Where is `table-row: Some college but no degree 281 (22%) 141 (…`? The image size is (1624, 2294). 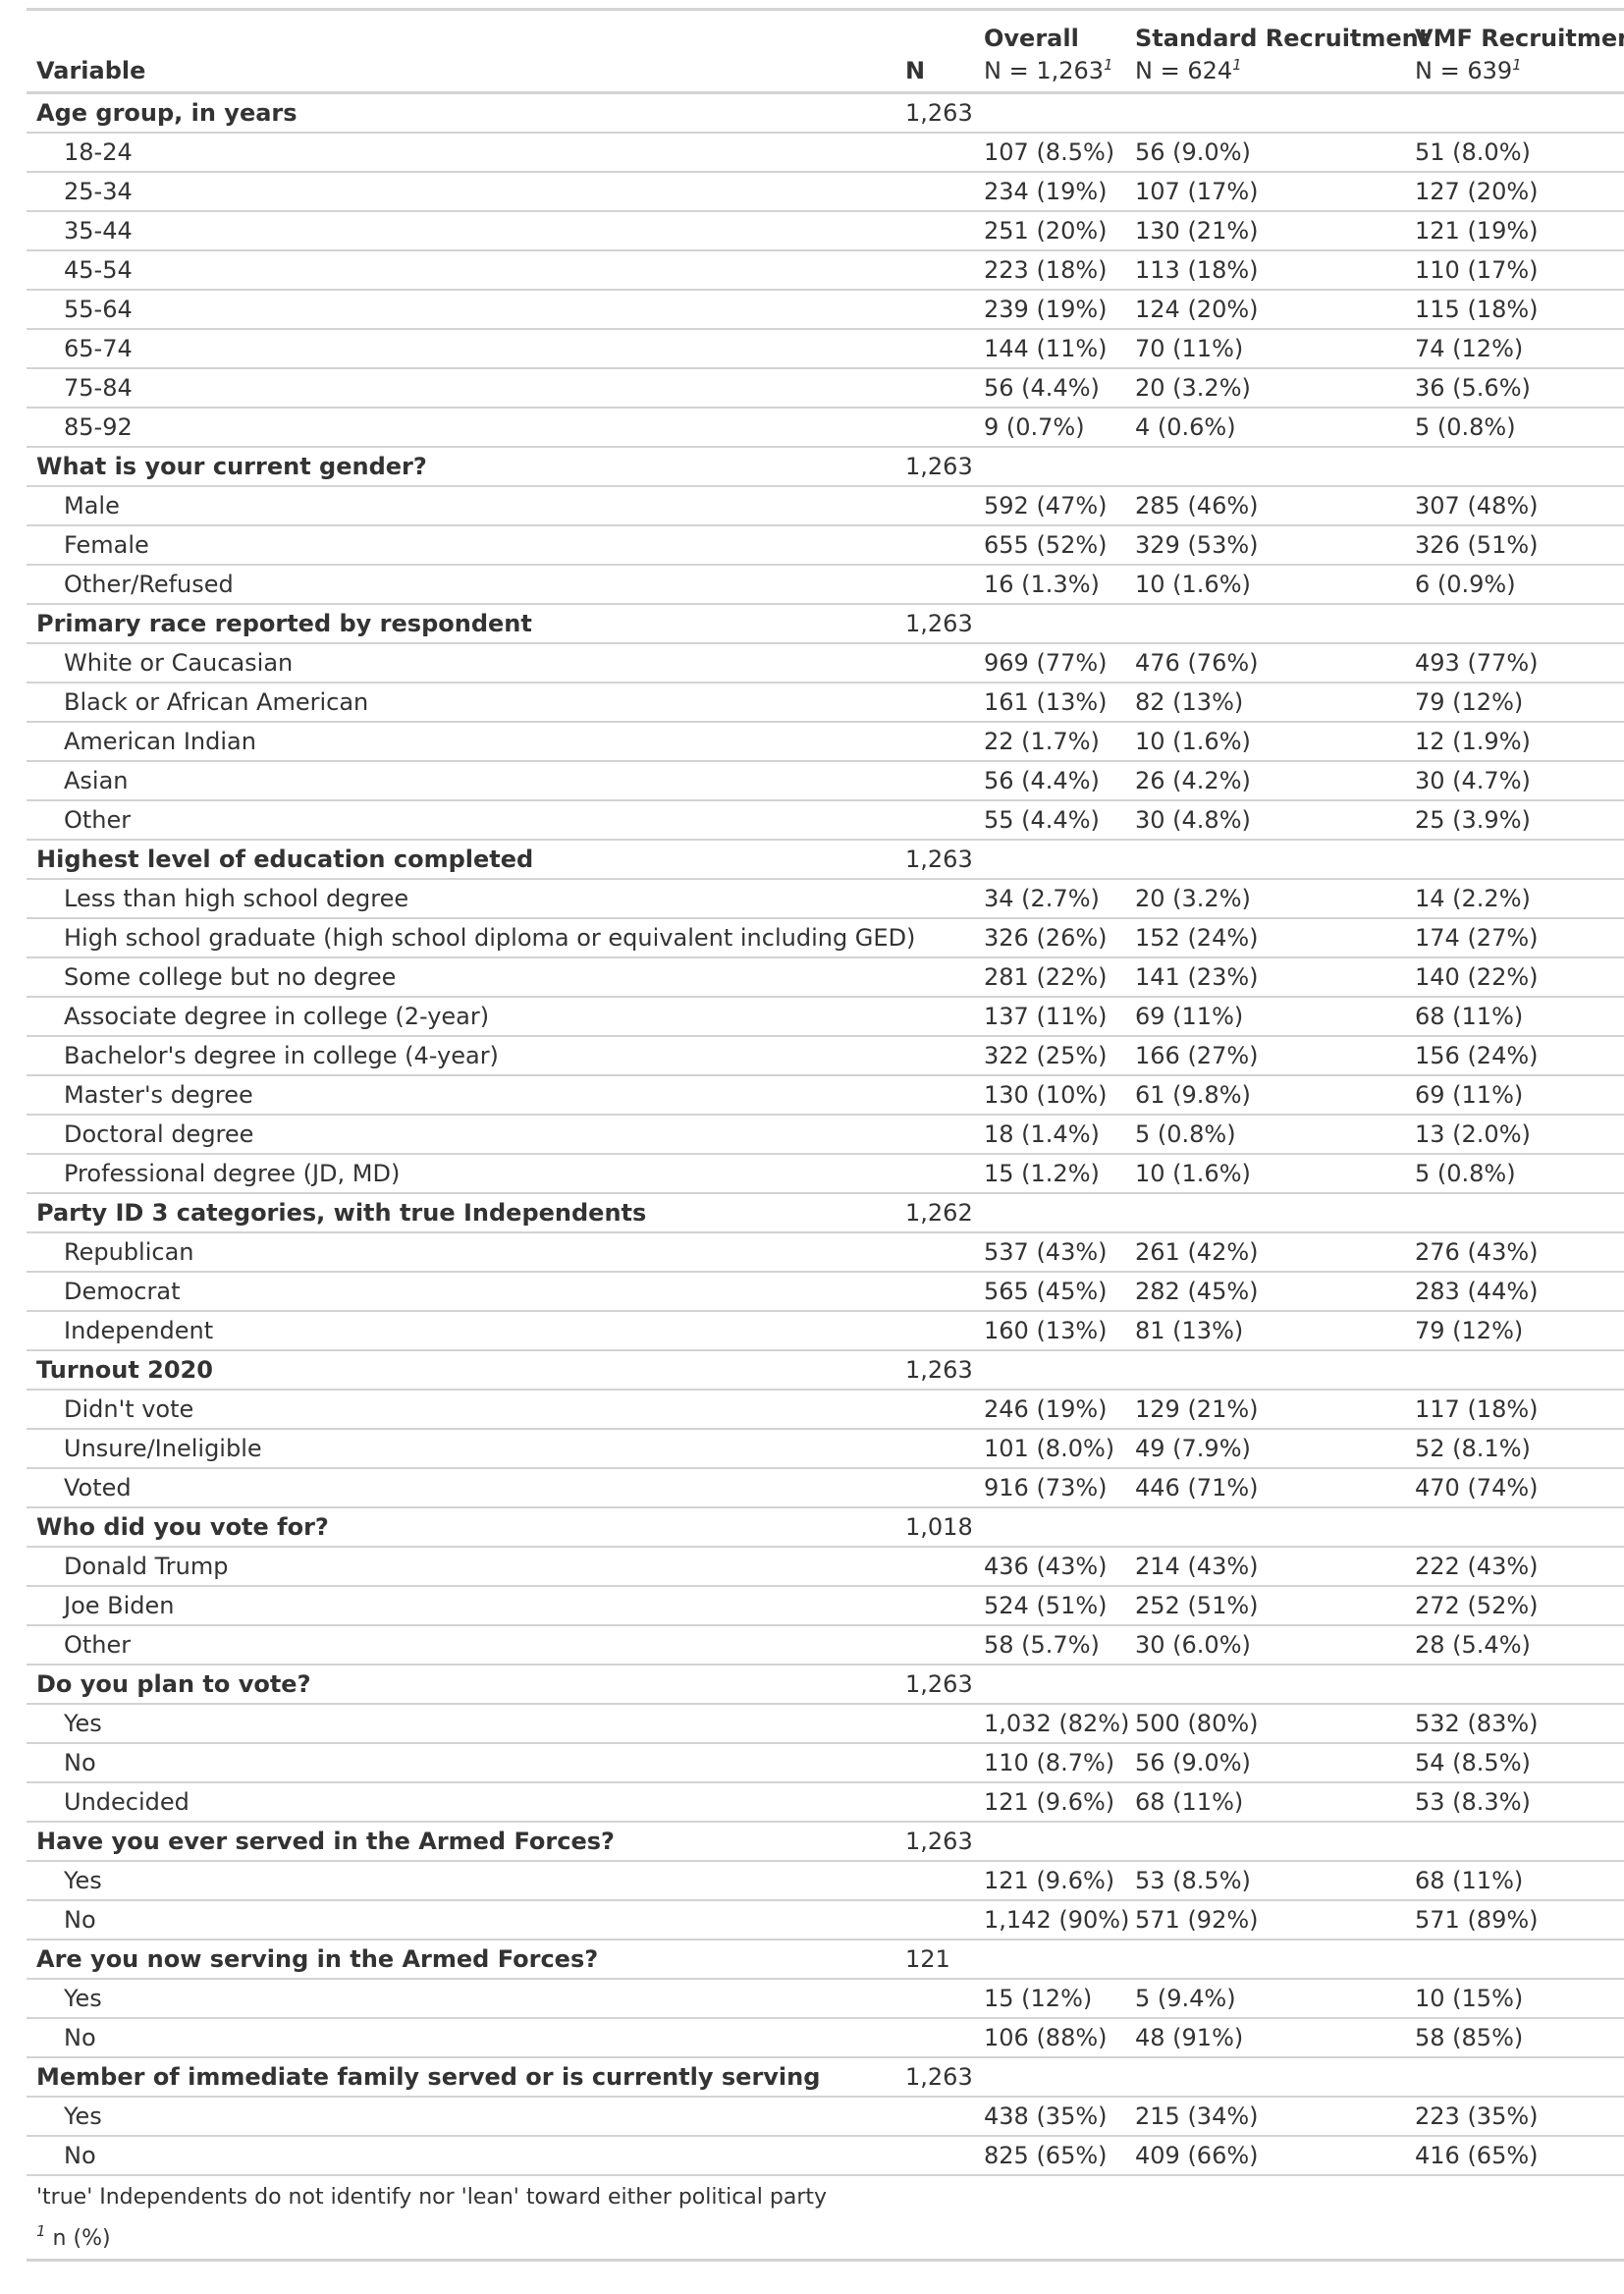 table-row: Some college but no degree 281 (22%) 141 (… is located at coordinates (825, 977).